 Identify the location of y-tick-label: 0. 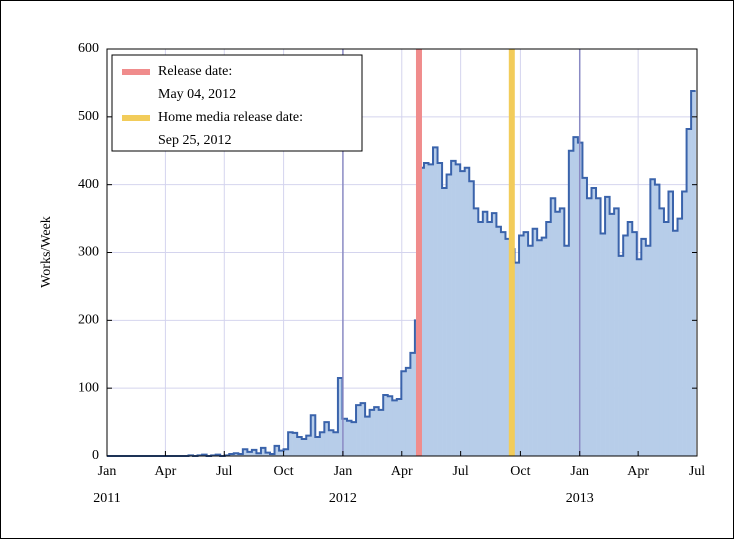
(95, 455).